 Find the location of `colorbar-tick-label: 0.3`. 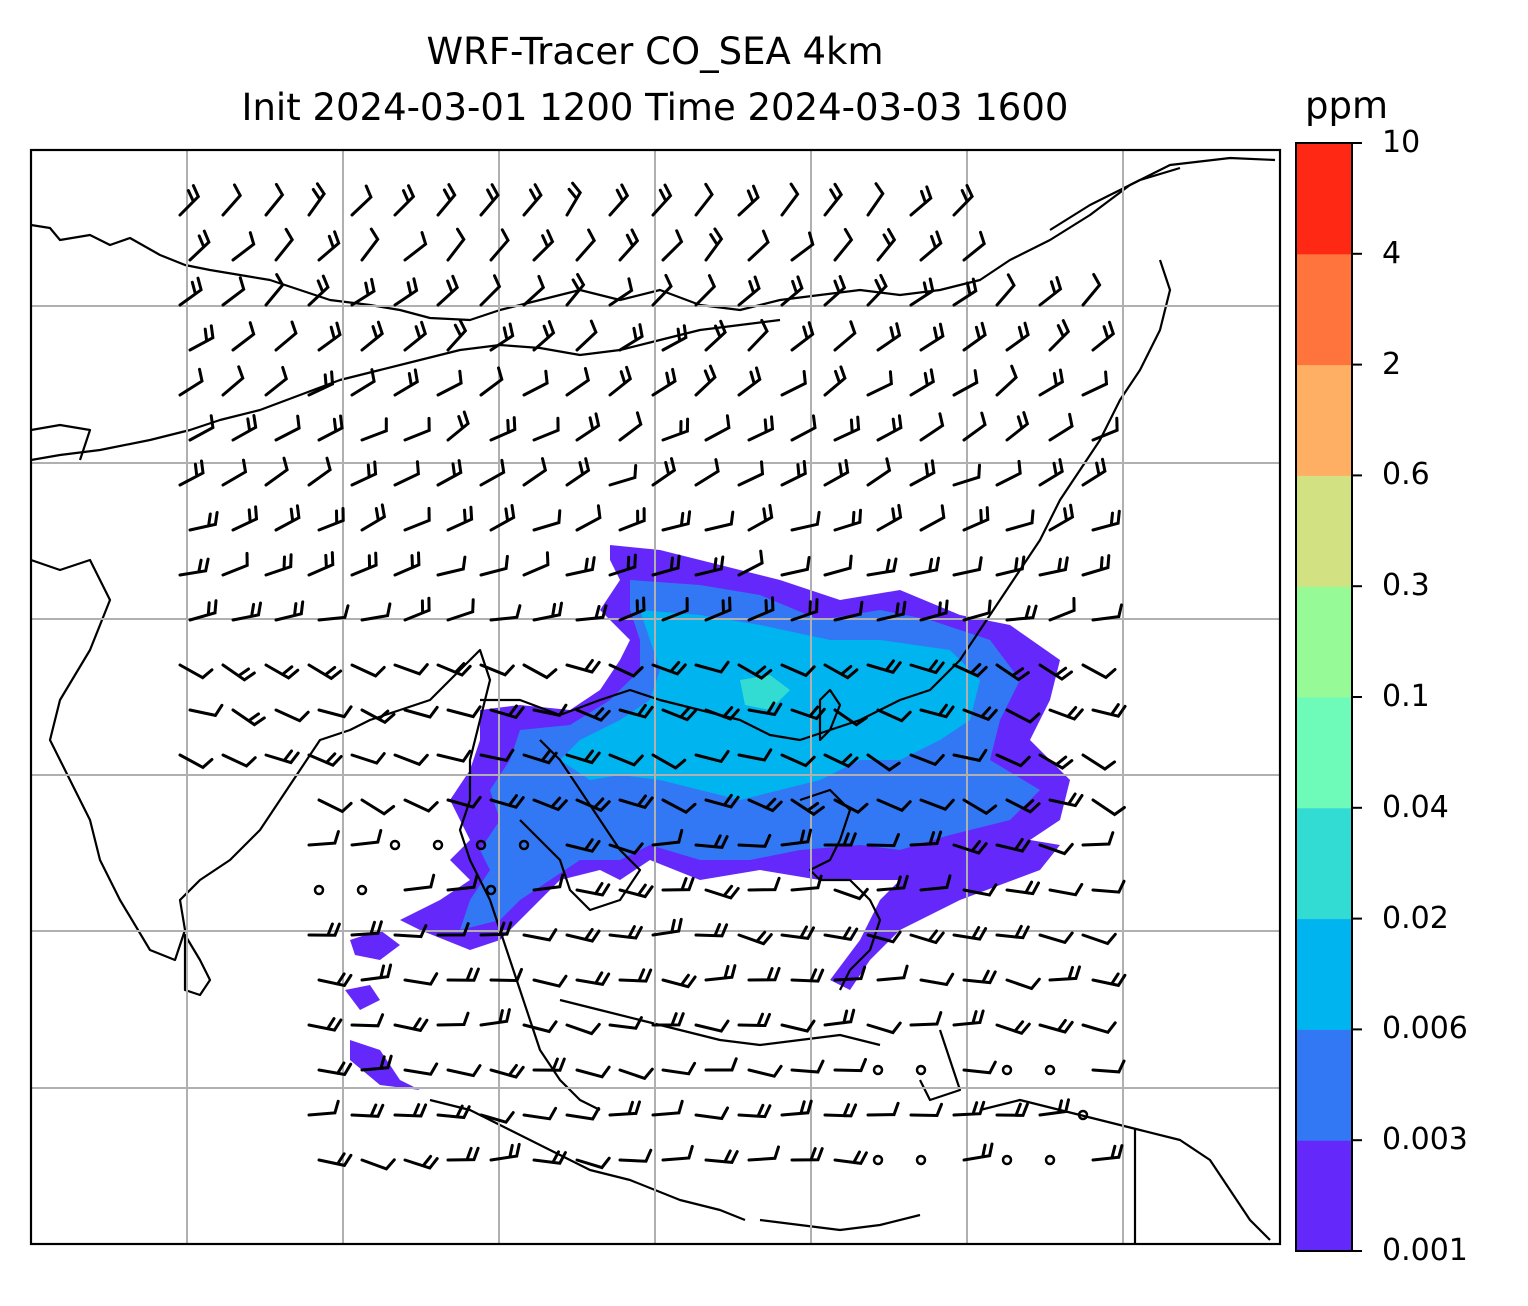

colorbar-tick-label: 0.3 is located at coordinates (1406, 586).